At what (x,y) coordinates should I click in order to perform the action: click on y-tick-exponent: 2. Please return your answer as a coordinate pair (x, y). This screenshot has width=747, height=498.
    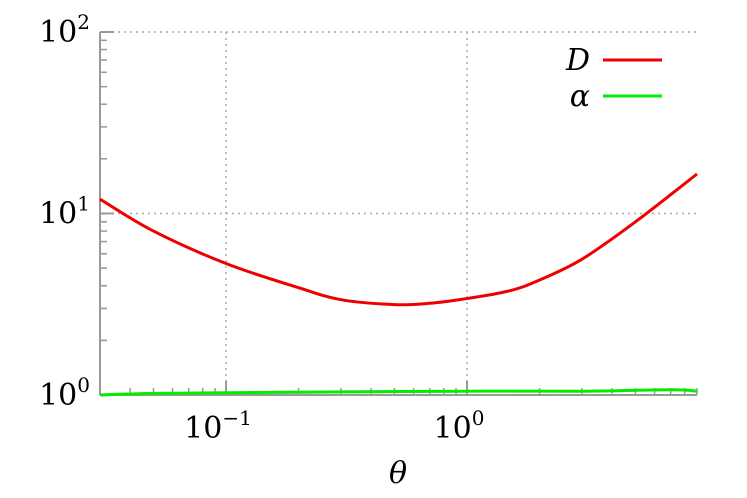
    Looking at the image, I should click on (83, 22).